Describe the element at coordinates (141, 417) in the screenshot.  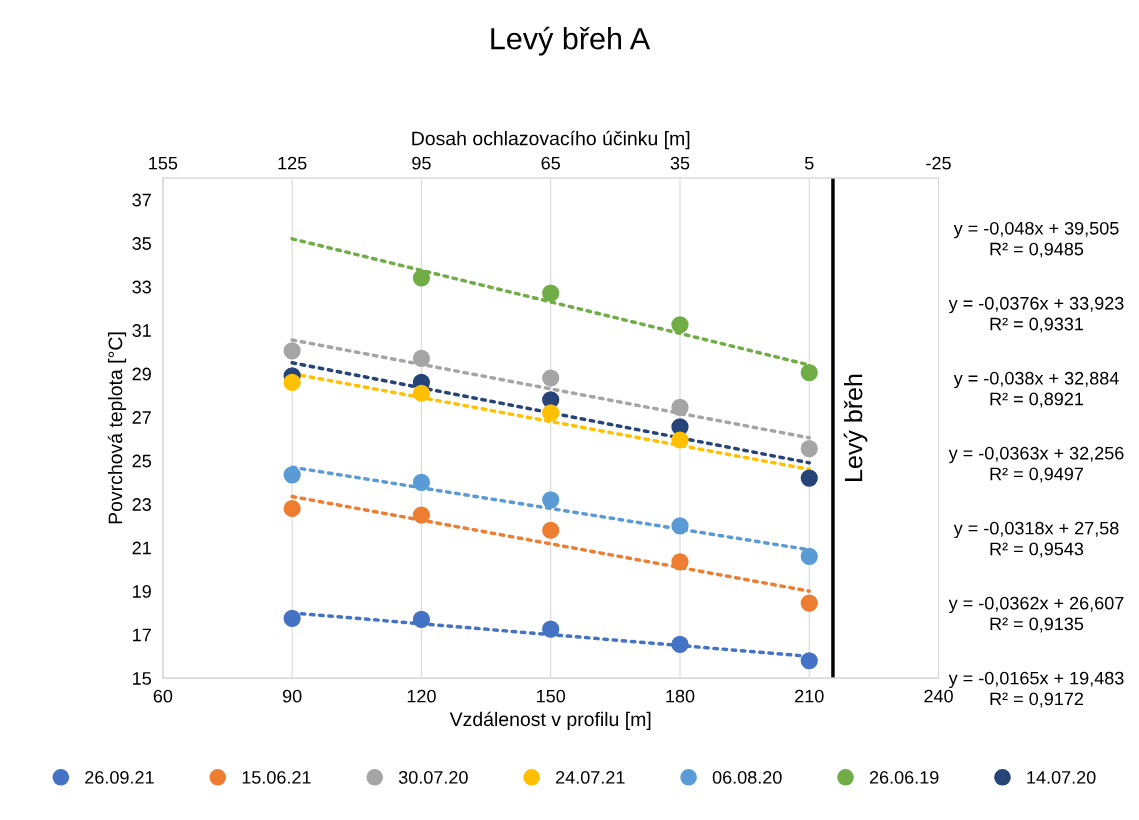
I see `y-tick-label: 27` at that location.